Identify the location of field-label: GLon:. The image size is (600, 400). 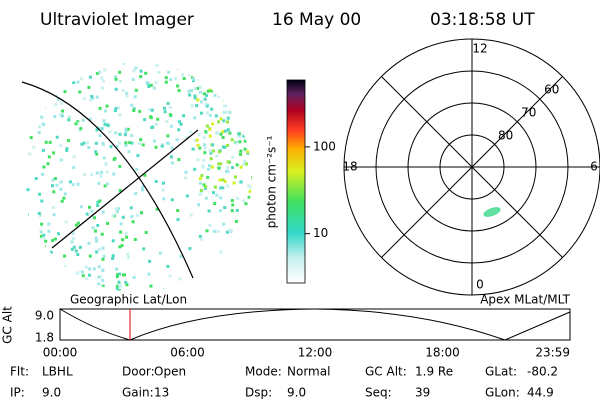
(502, 393).